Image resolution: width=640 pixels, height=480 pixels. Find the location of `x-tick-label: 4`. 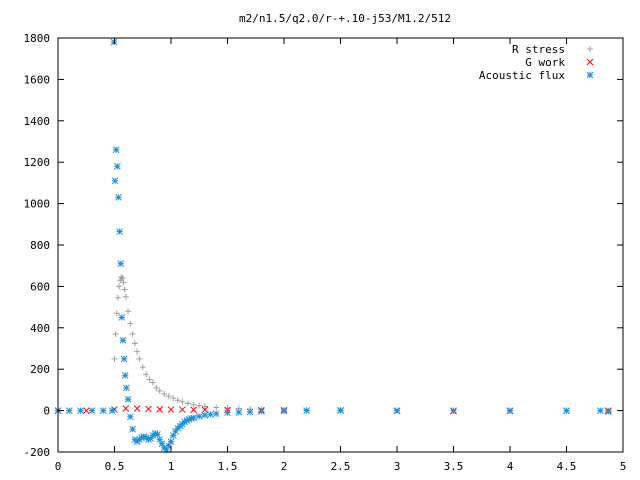

x-tick-label: 4 is located at coordinates (510, 466).